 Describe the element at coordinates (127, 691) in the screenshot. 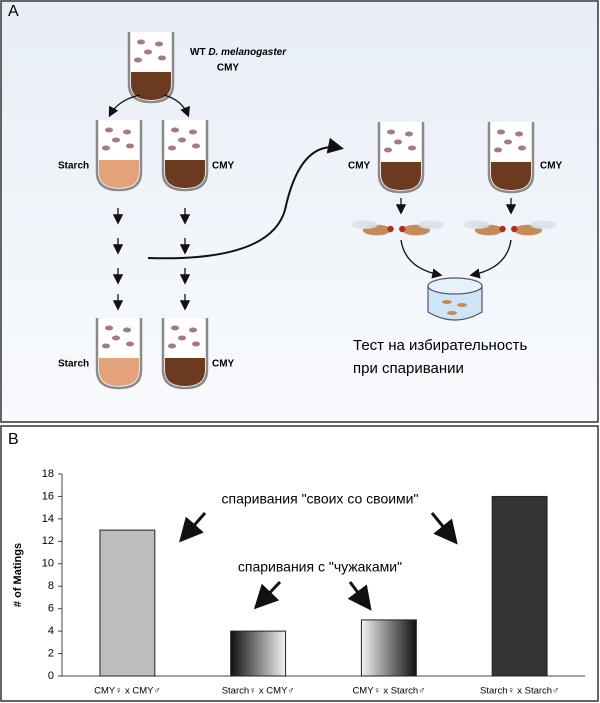

I see `x-tick-label: CMY♀ x CMY♂` at that location.